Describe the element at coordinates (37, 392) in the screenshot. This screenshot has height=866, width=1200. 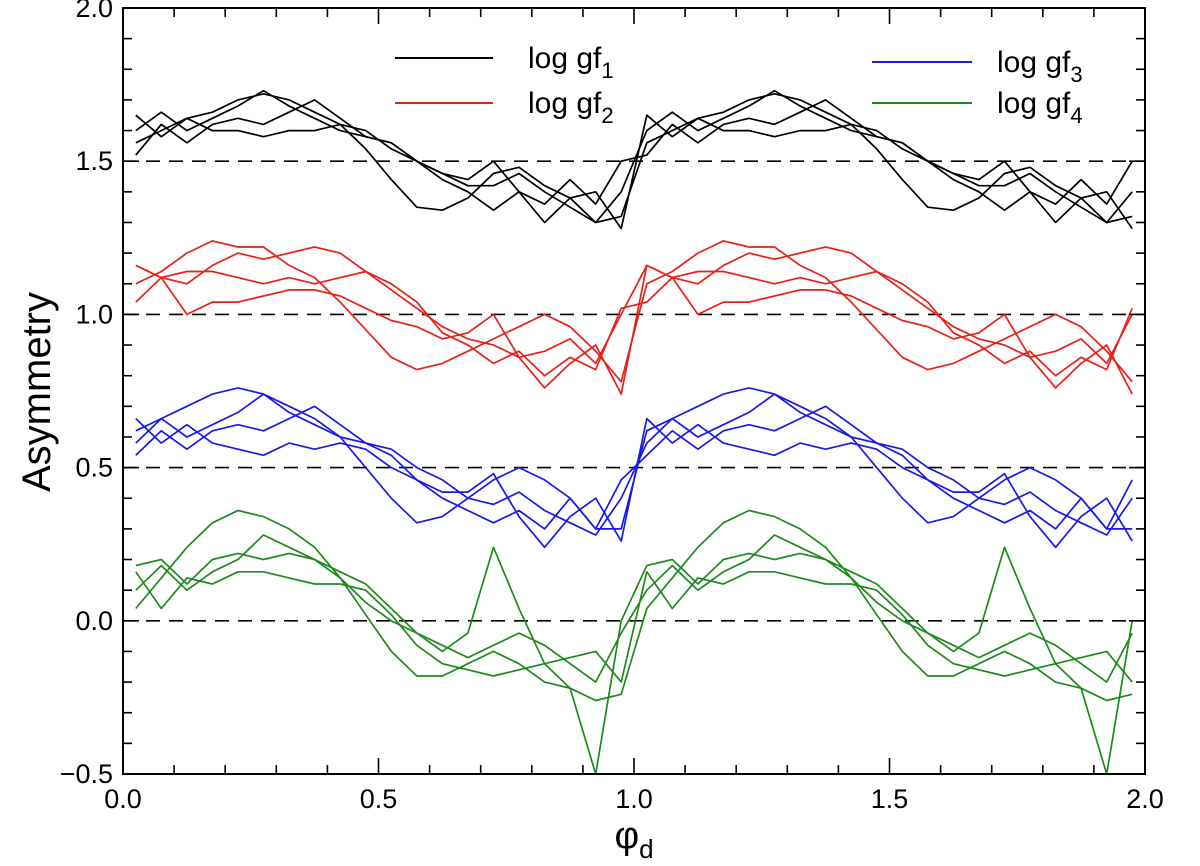
I see `y-axis-label: Asymmetry` at that location.